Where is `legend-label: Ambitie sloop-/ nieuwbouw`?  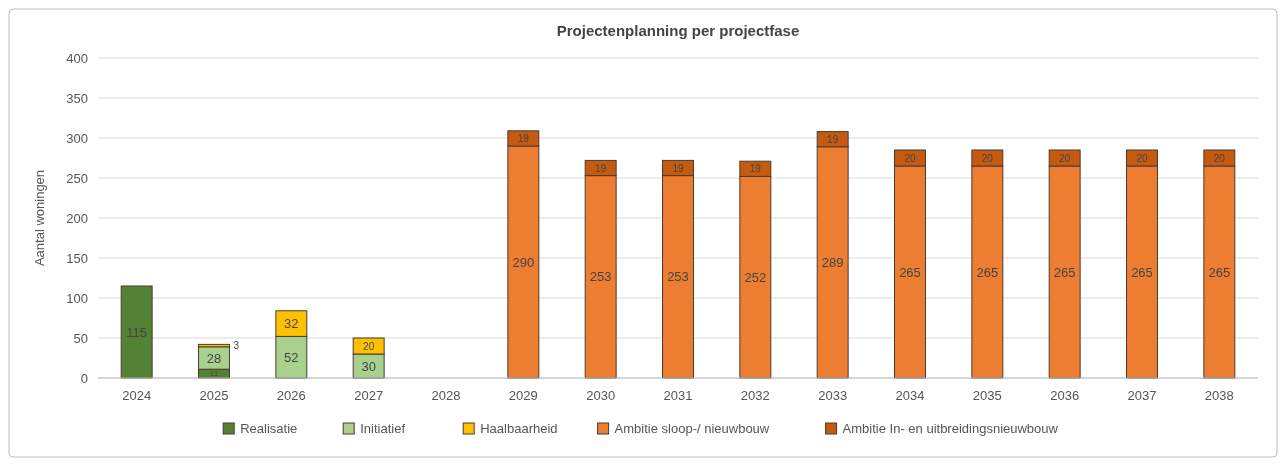
legend-label: Ambitie sloop-/ nieuwbouw is located at coordinates (692, 428).